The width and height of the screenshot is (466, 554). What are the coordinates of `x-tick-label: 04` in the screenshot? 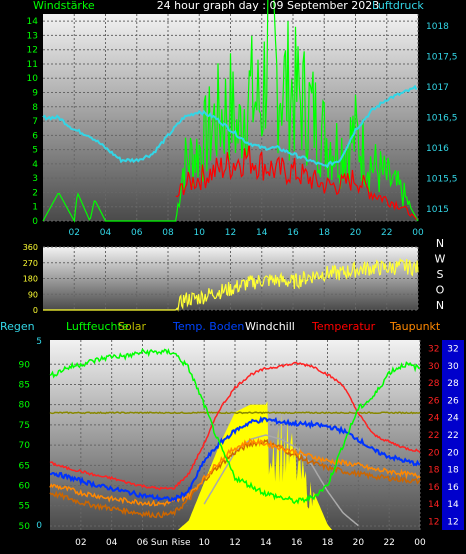 It's located at (106, 233).